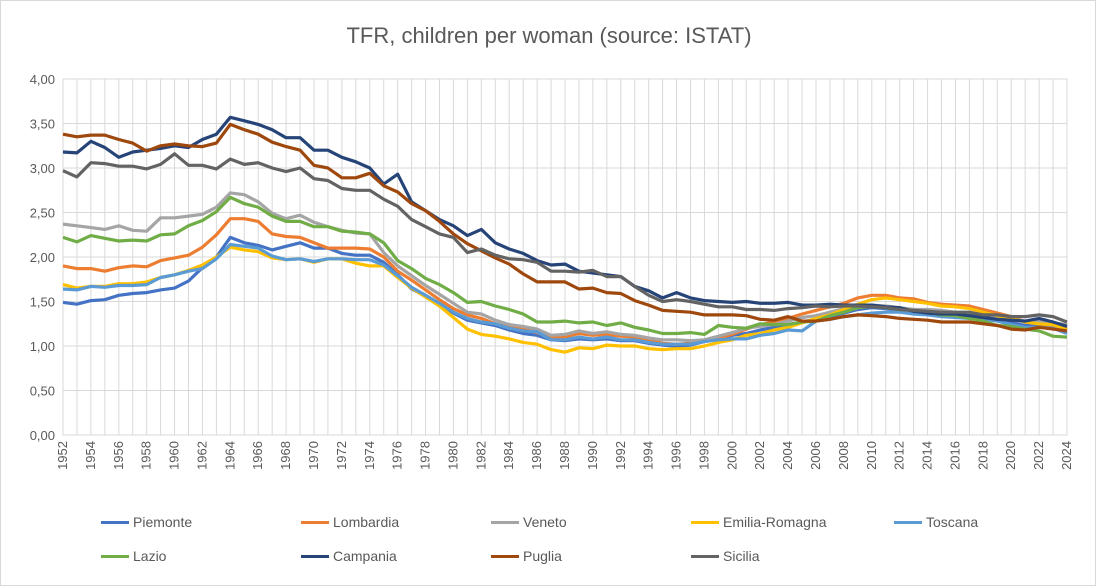 Image resolution: width=1096 pixels, height=586 pixels. Describe the element at coordinates (1066, 455) in the screenshot. I see `x-tick-label: 2024` at that location.